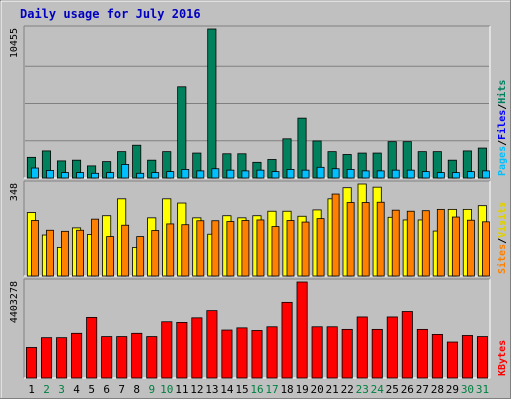 The height and width of the screenshot is (405, 512). I want to click on day-label-16: 16, so click(256, 389).